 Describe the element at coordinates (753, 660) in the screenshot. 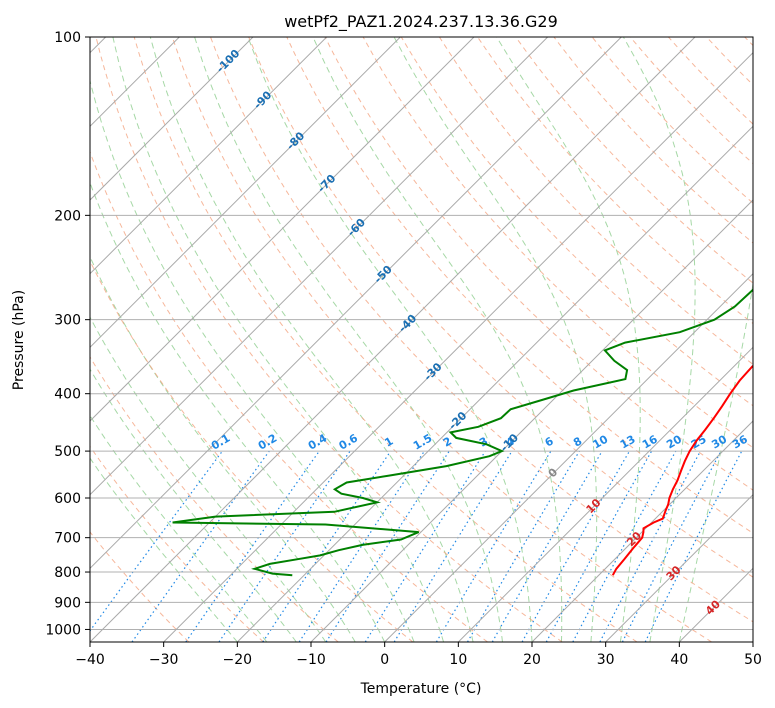

I see `x-tick-label: 50` at that location.